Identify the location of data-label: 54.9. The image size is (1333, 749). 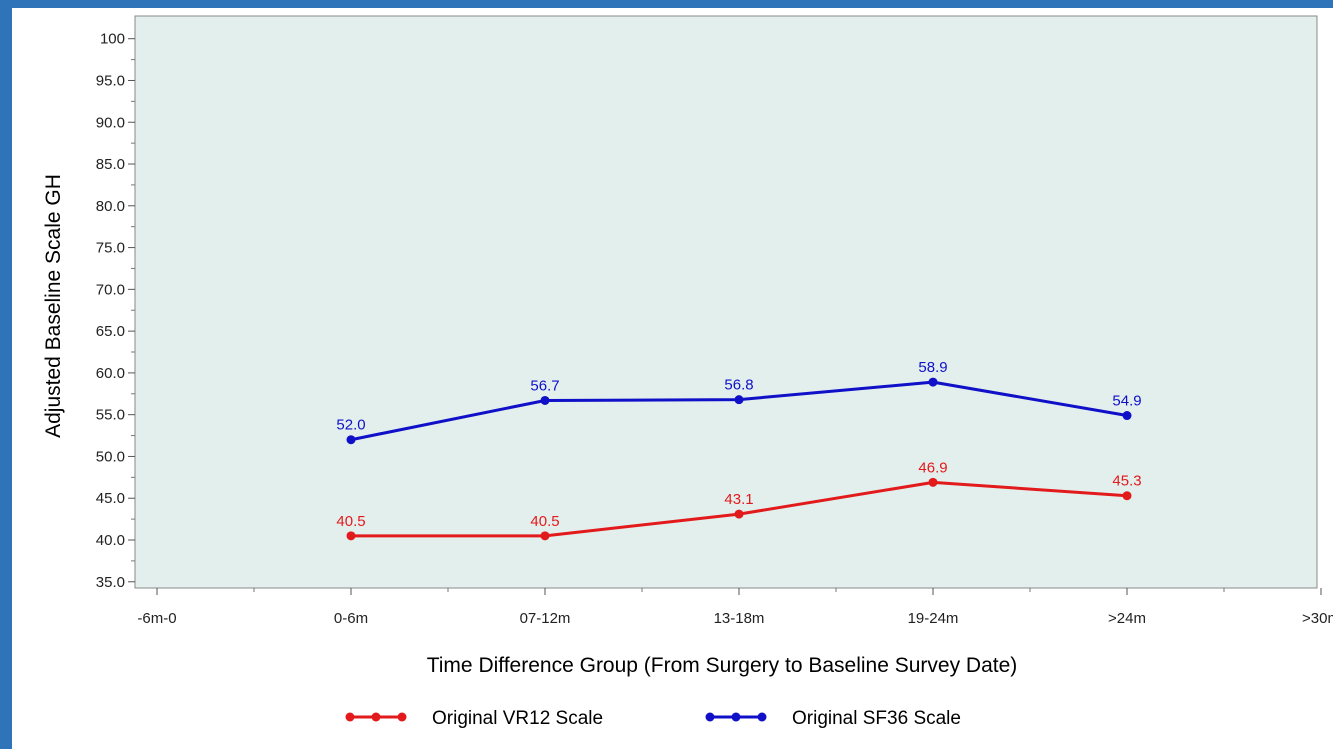
(1126, 401).